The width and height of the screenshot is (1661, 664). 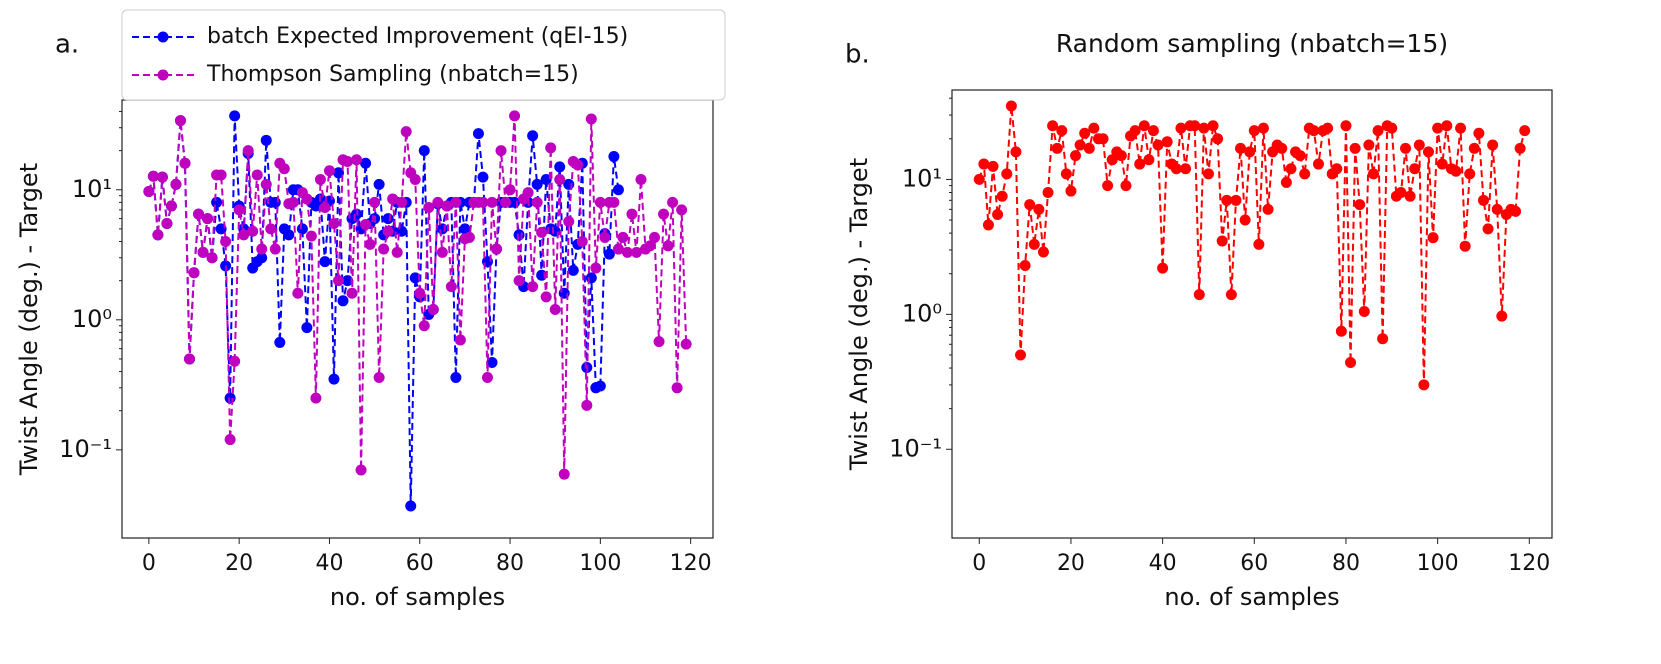 I want to click on chart-title: Random sampling (nbatch=15), so click(x=1252, y=43).